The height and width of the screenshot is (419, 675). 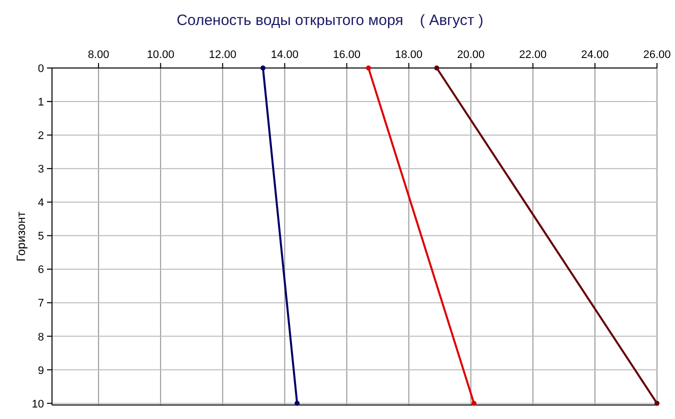 I want to click on x-tick-label: 18.00, so click(x=409, y=55).